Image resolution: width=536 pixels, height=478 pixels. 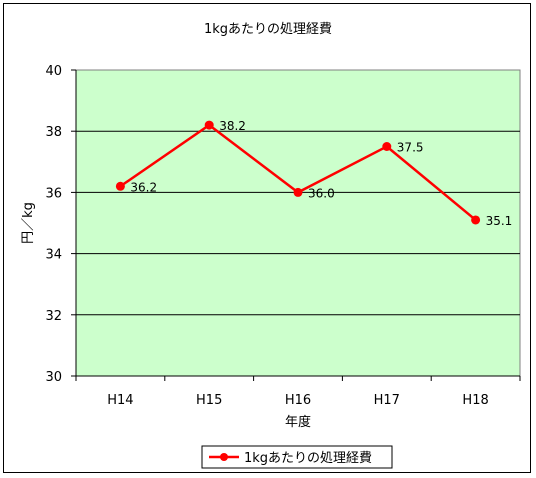 I want to click on legend: 1kgあたりの処理経費, so click(x=297, y=457).